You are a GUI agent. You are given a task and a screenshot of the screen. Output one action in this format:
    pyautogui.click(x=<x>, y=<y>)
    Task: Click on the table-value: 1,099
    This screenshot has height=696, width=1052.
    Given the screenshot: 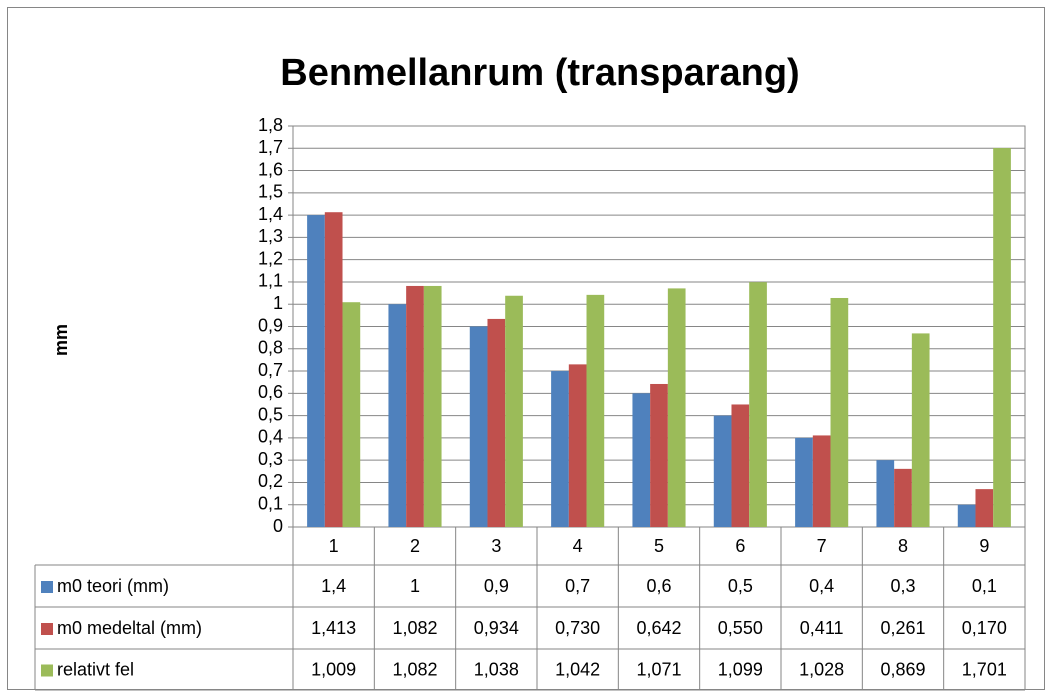 What is the action you would take?
    pyautogui.click(x=740, y=669)
    